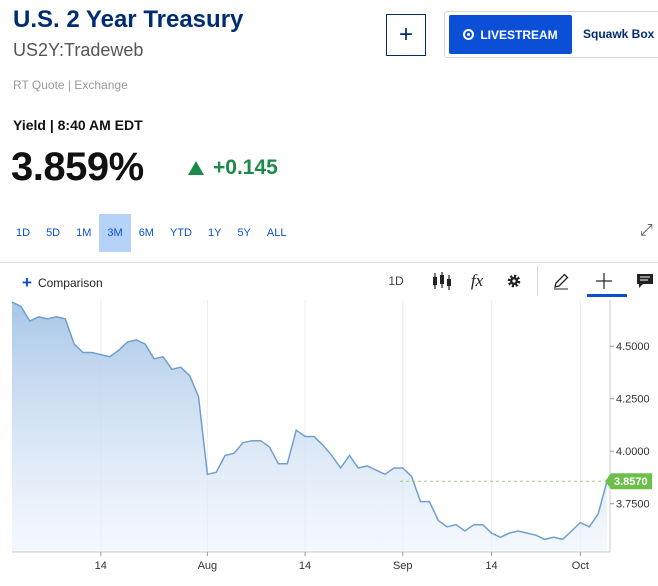 This screenshot has height=586, width=658. I want to click on x-axis: 14 Aug 14 Sep 14 Oct, so click(342, 562).